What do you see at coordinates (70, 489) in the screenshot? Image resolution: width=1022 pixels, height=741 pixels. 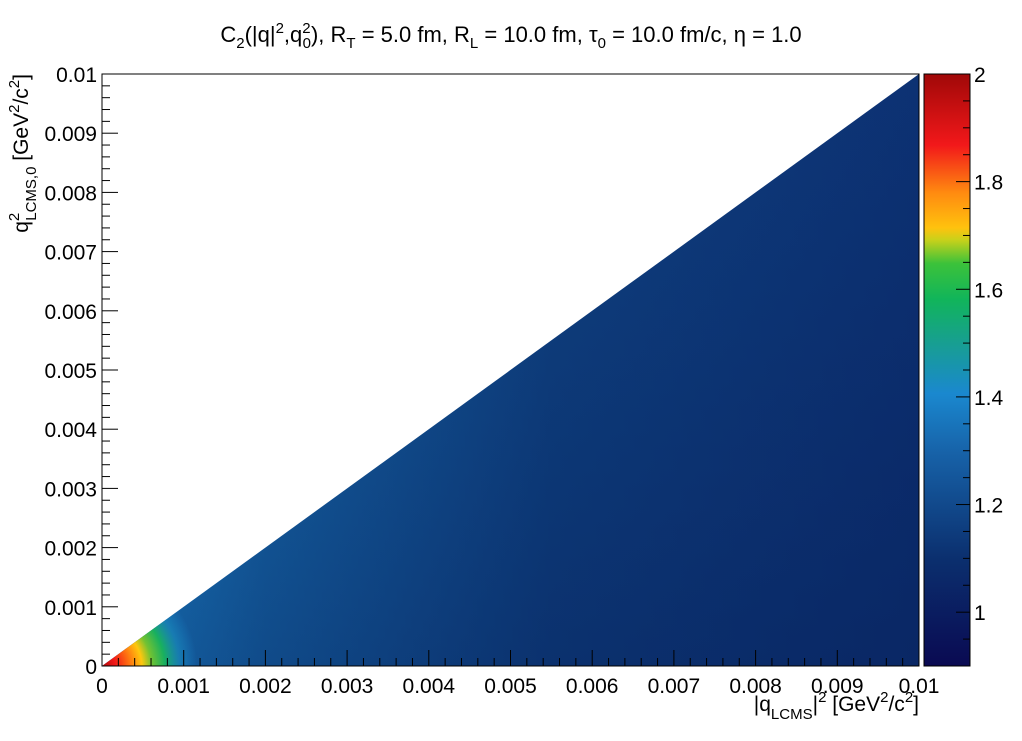 I see `y-tick-label: 0.003` at bounding box center [70, 489].